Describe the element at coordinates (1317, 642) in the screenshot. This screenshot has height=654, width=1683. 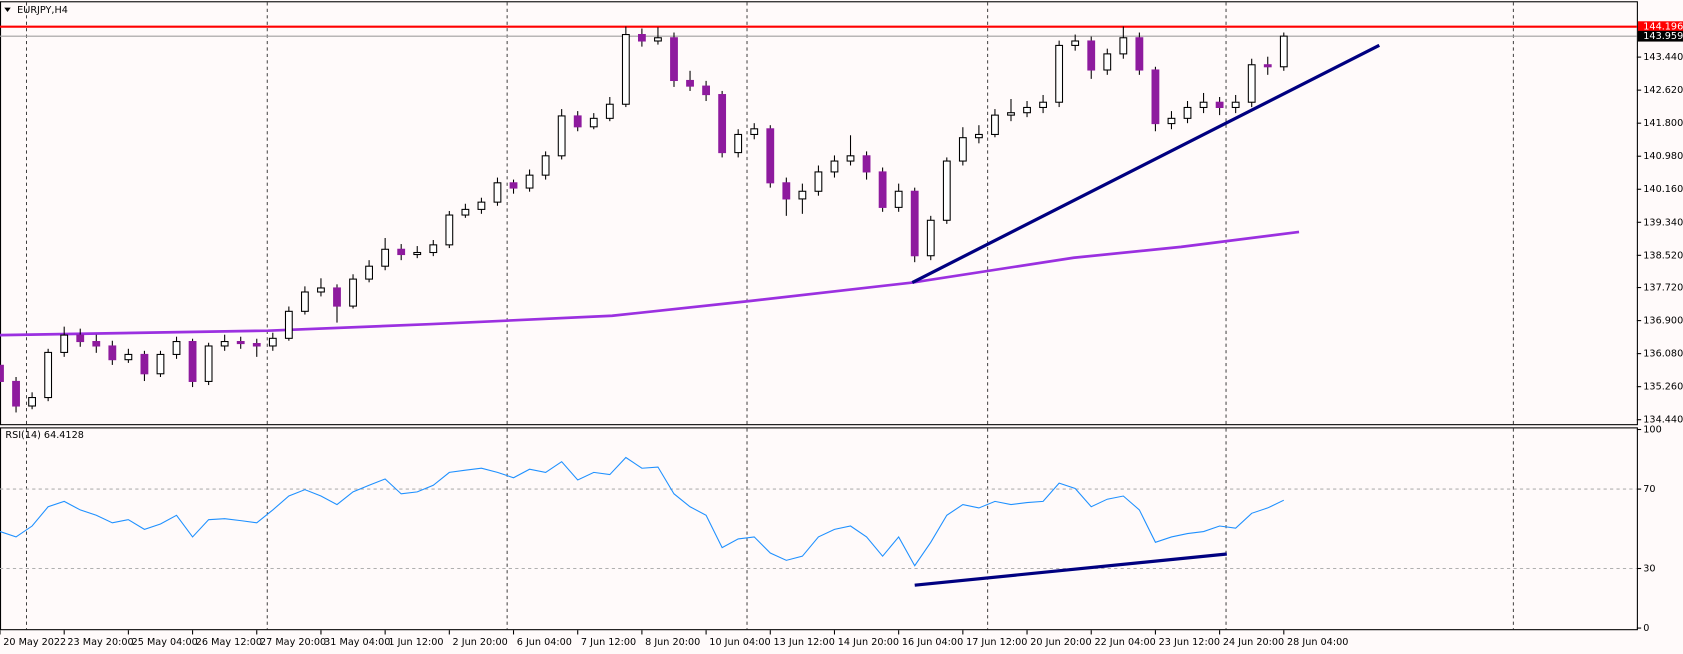
I see `x-tick-label: 28 Jun 04:00` at that location.